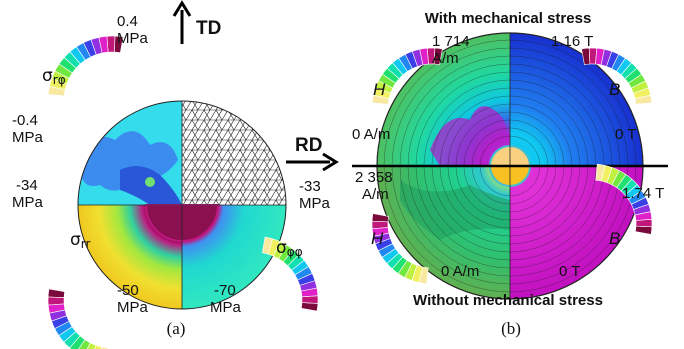 The height and width of the screenshot is (349, 684). Describe the element at coordinates (132, 307) in the screenshot. I see `sigma-rr-min-unit: MPa` at that location.